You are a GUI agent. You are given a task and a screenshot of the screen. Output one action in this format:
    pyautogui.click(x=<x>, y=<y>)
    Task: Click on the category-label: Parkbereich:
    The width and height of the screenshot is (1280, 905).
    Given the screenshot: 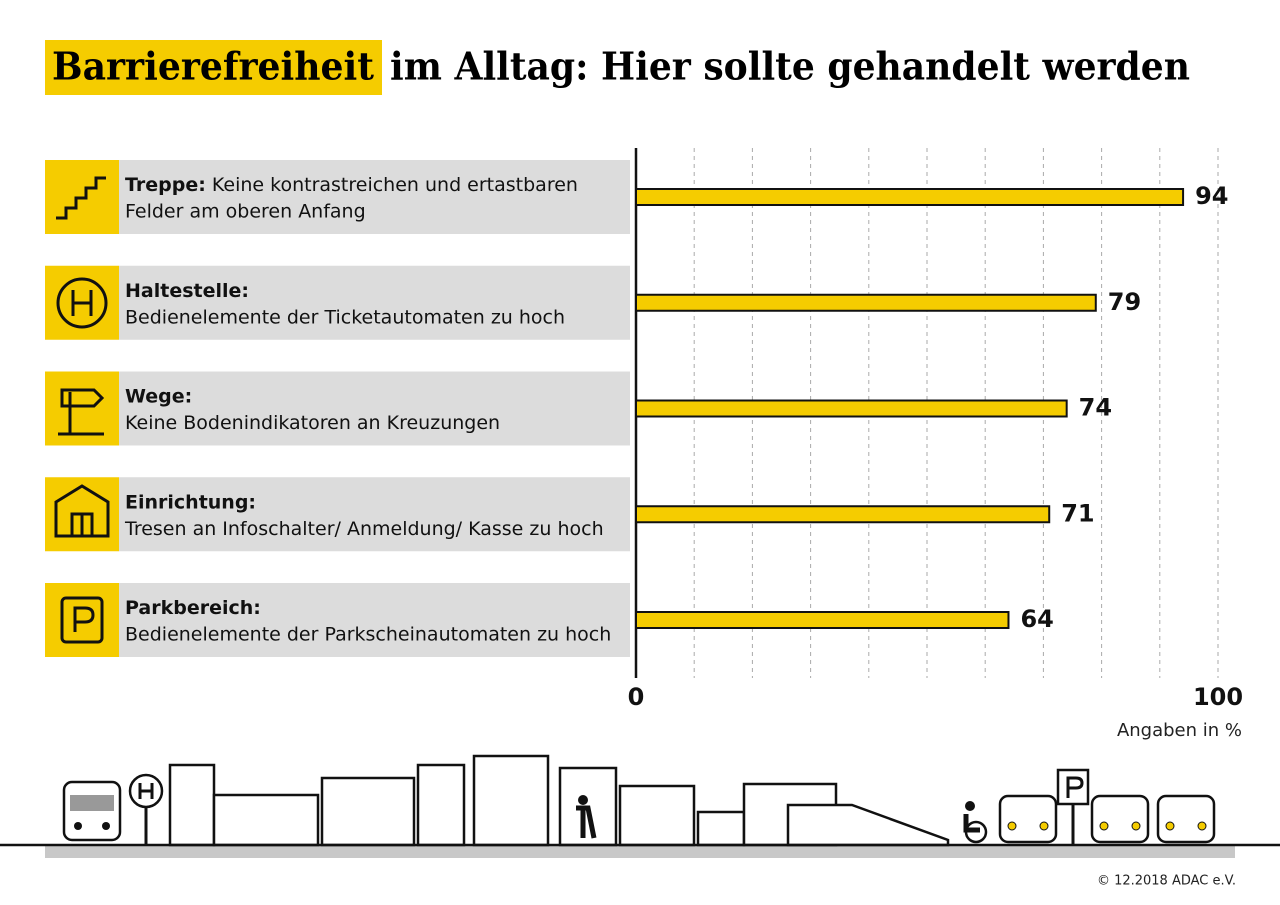 What is the action you would take?
    pyautogui.click(x=193, y=608)
    